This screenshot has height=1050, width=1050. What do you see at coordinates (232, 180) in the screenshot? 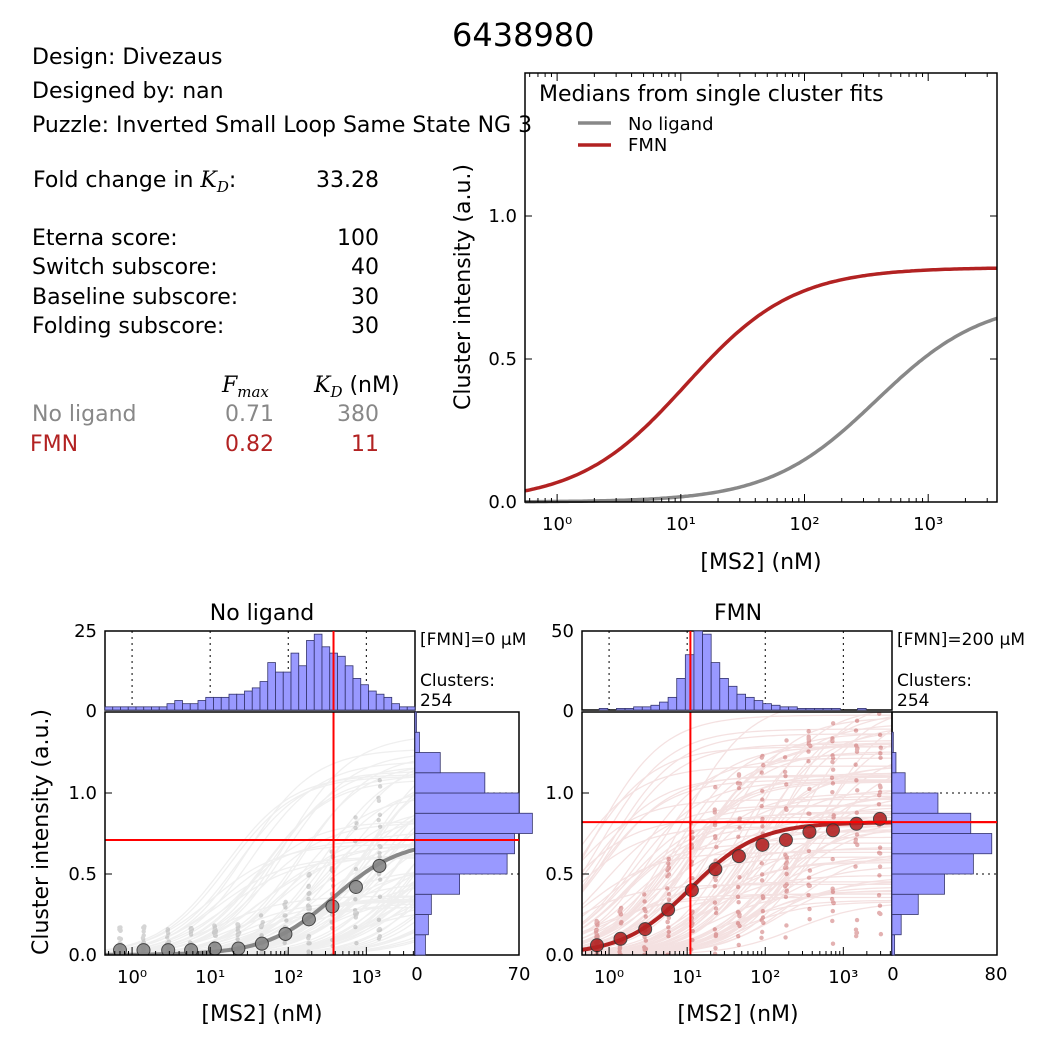
I see `fold-change-colon: :` at bounding box center [232, 180].